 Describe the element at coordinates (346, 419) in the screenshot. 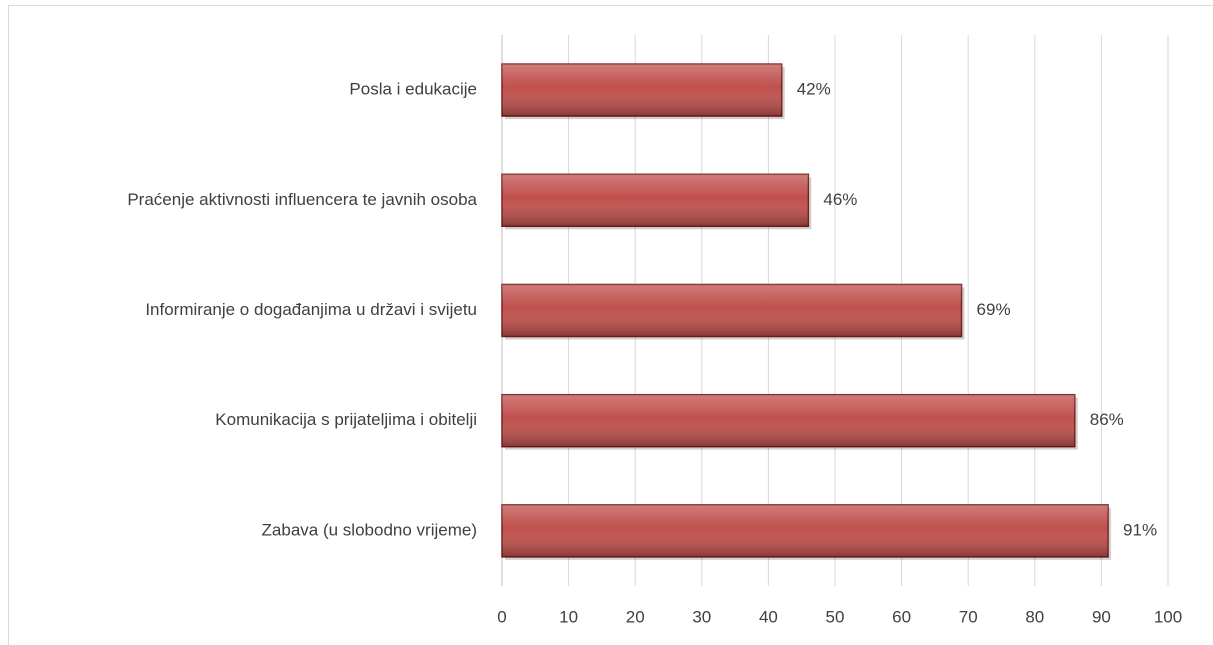

I see `y-tick-label: Komunikacija s prijateljima i obitelji` at that location.